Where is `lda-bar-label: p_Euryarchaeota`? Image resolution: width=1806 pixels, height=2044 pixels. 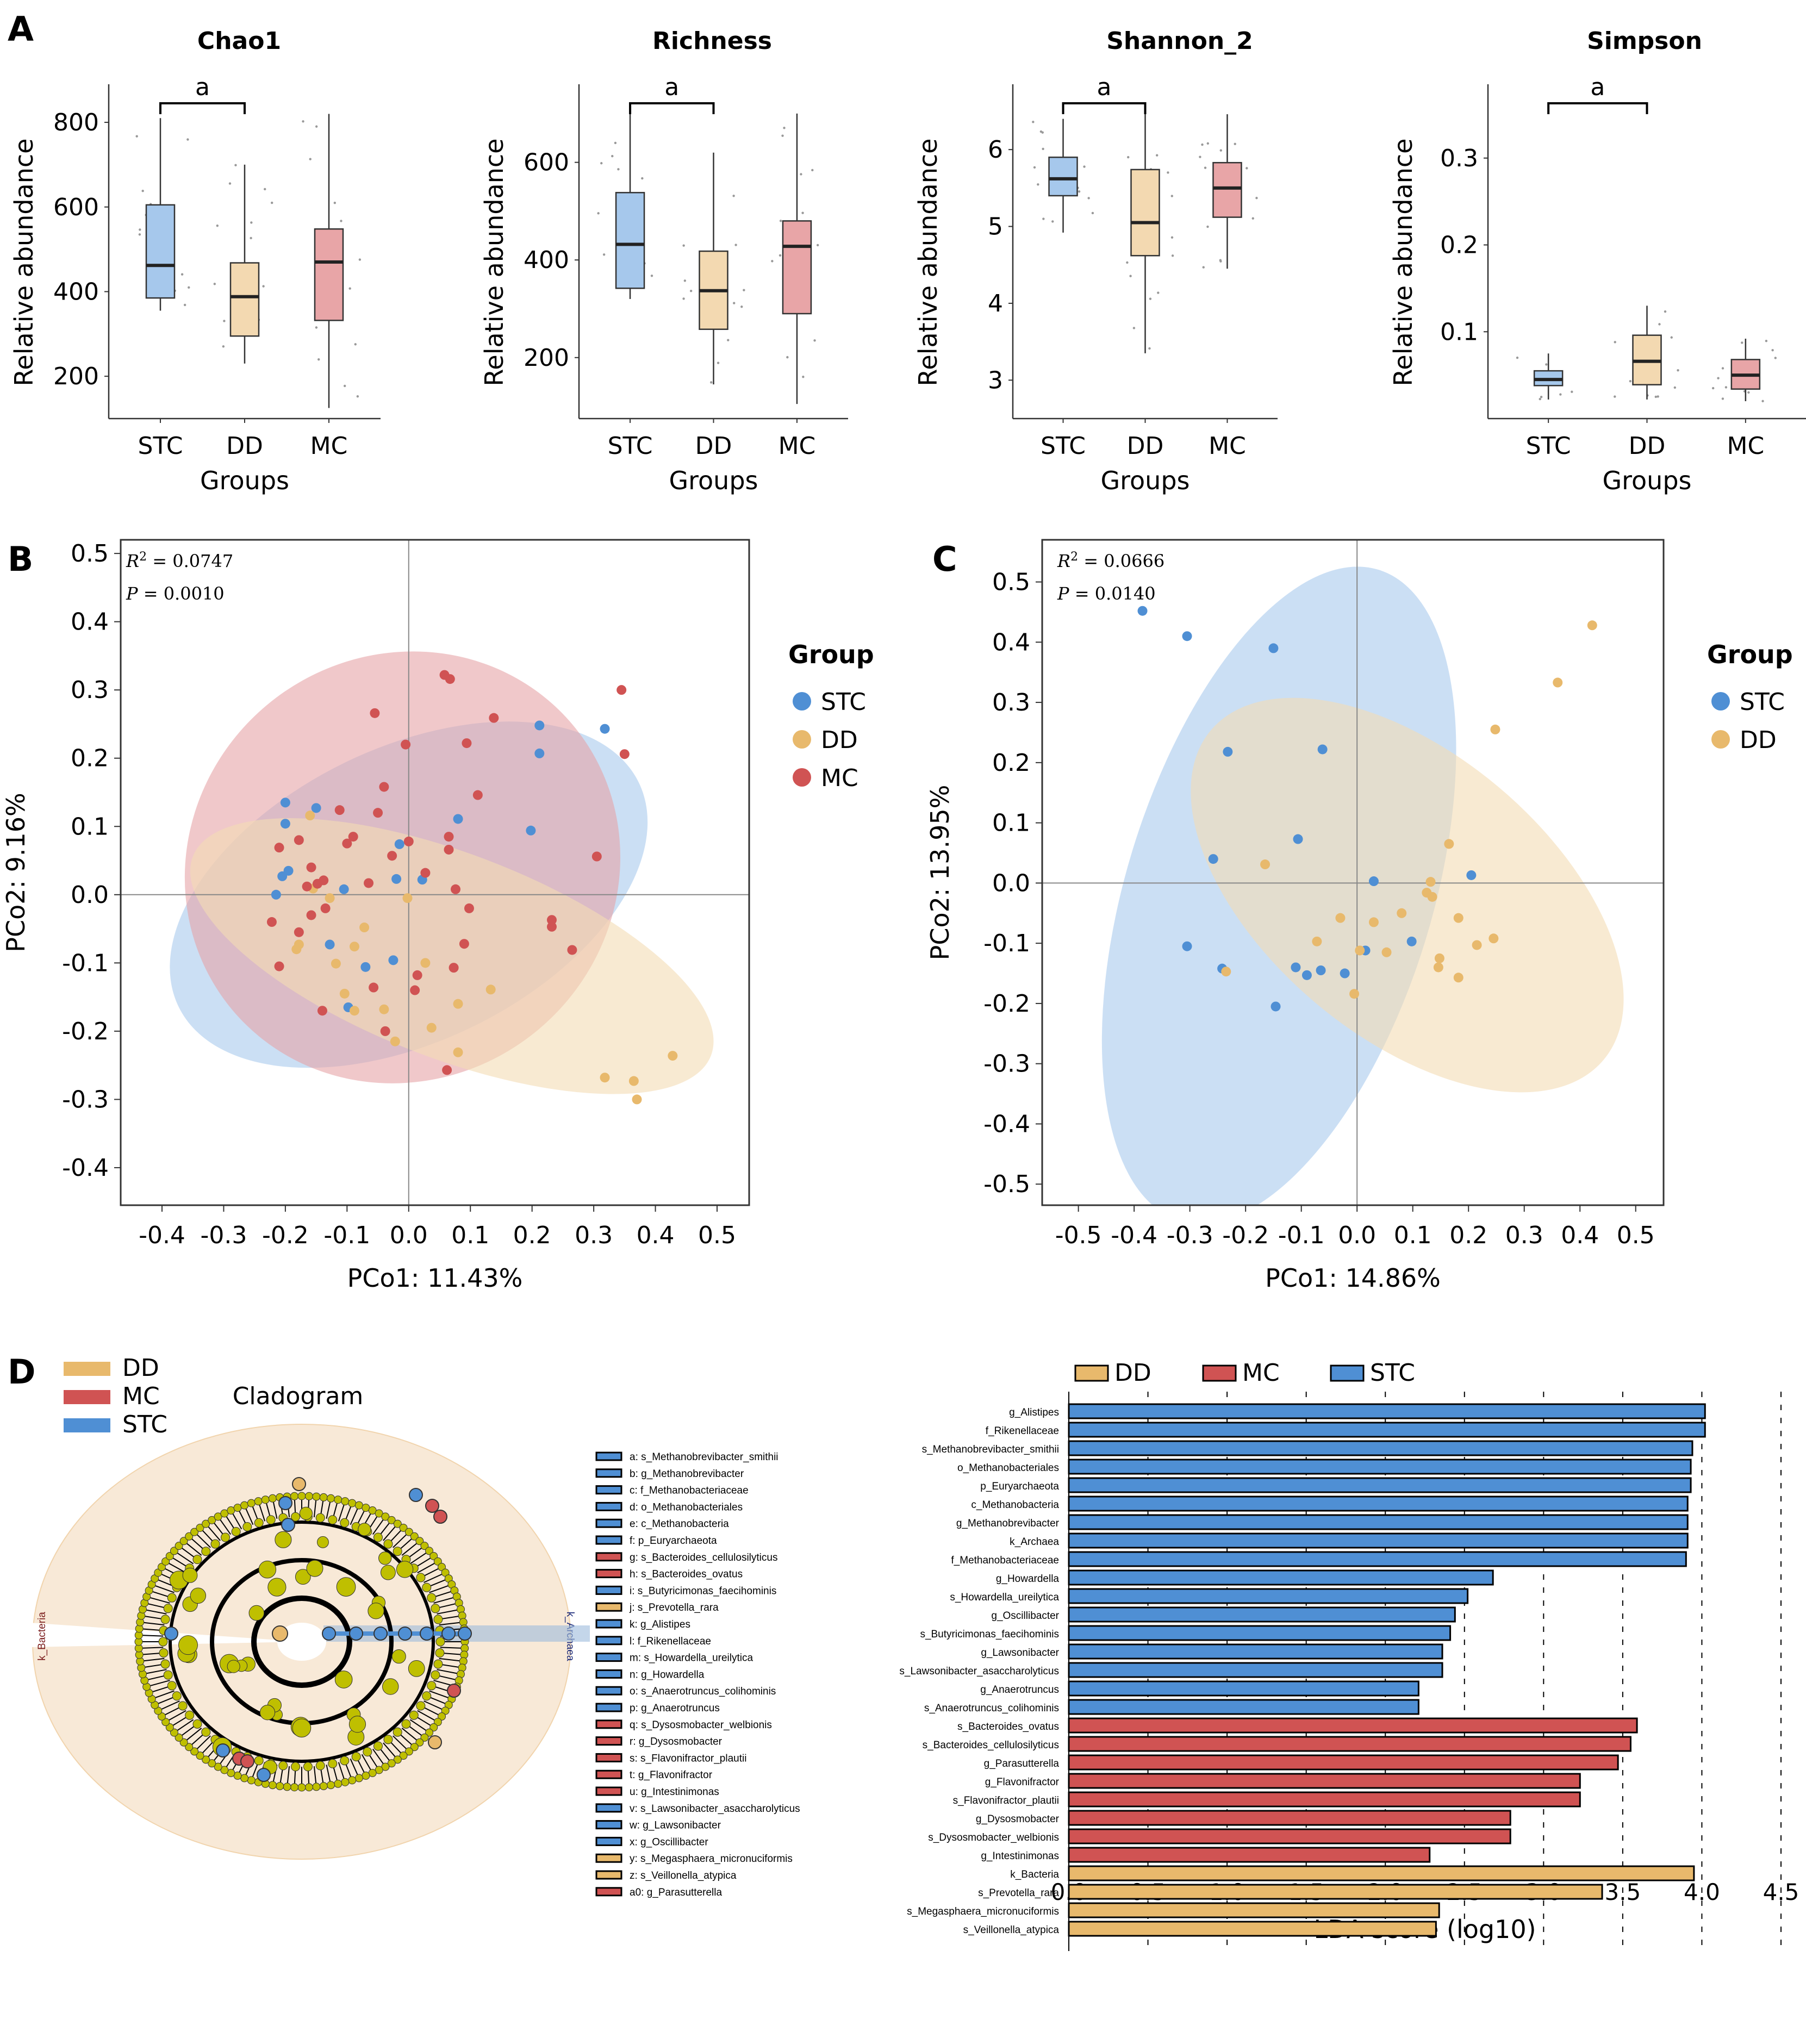 lda-bar-label: p_Euryarchaeota is located at coordinates (1019, 1486).